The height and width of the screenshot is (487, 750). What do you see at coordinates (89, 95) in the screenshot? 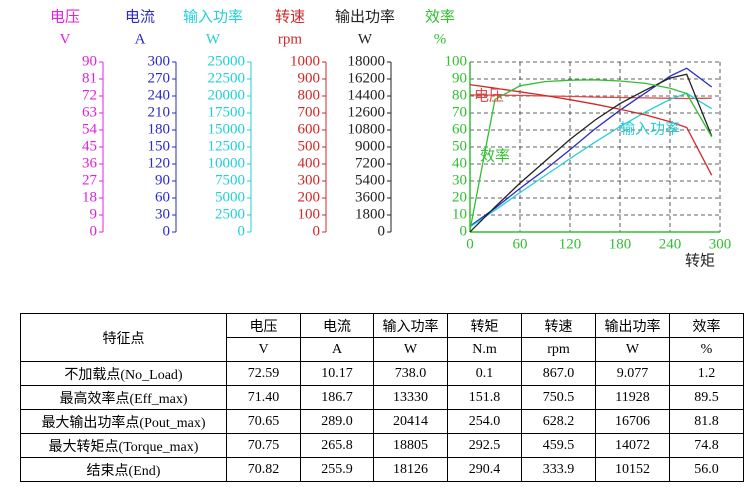
I see `y-tick-label: 72` at bounding box center [89, 95].